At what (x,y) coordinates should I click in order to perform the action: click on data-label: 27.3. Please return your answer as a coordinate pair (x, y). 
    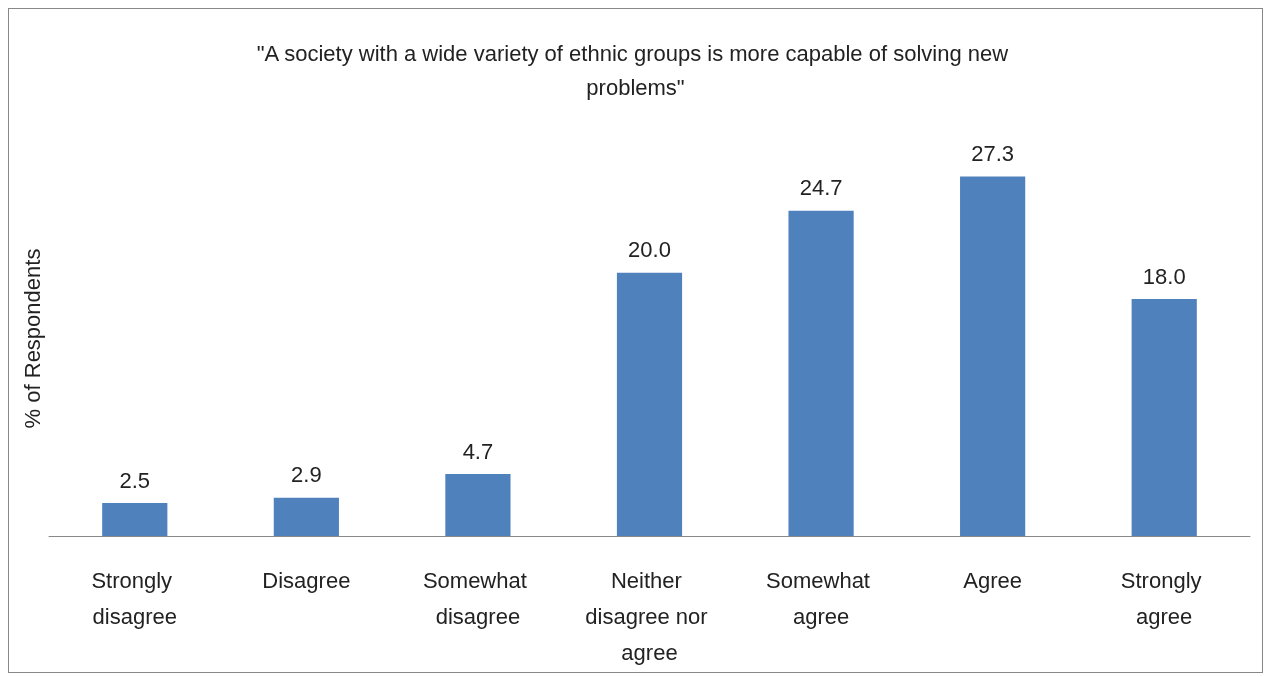
    Looking at the image, I should click on (993, 154).